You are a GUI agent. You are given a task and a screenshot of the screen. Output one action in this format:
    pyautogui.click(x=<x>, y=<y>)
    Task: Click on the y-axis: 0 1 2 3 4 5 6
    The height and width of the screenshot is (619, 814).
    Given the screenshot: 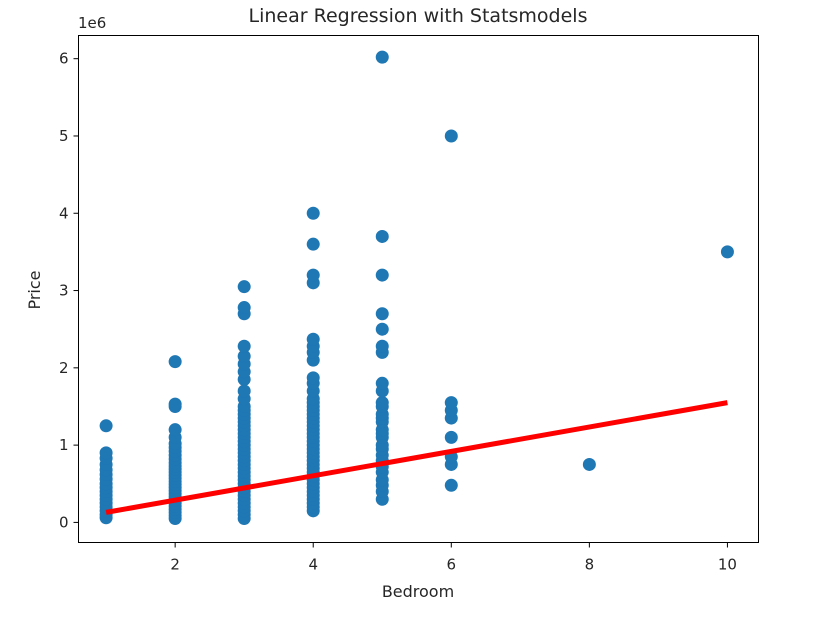 What is the action you would take?
    pyautogui.click(x=69, y=290)
    